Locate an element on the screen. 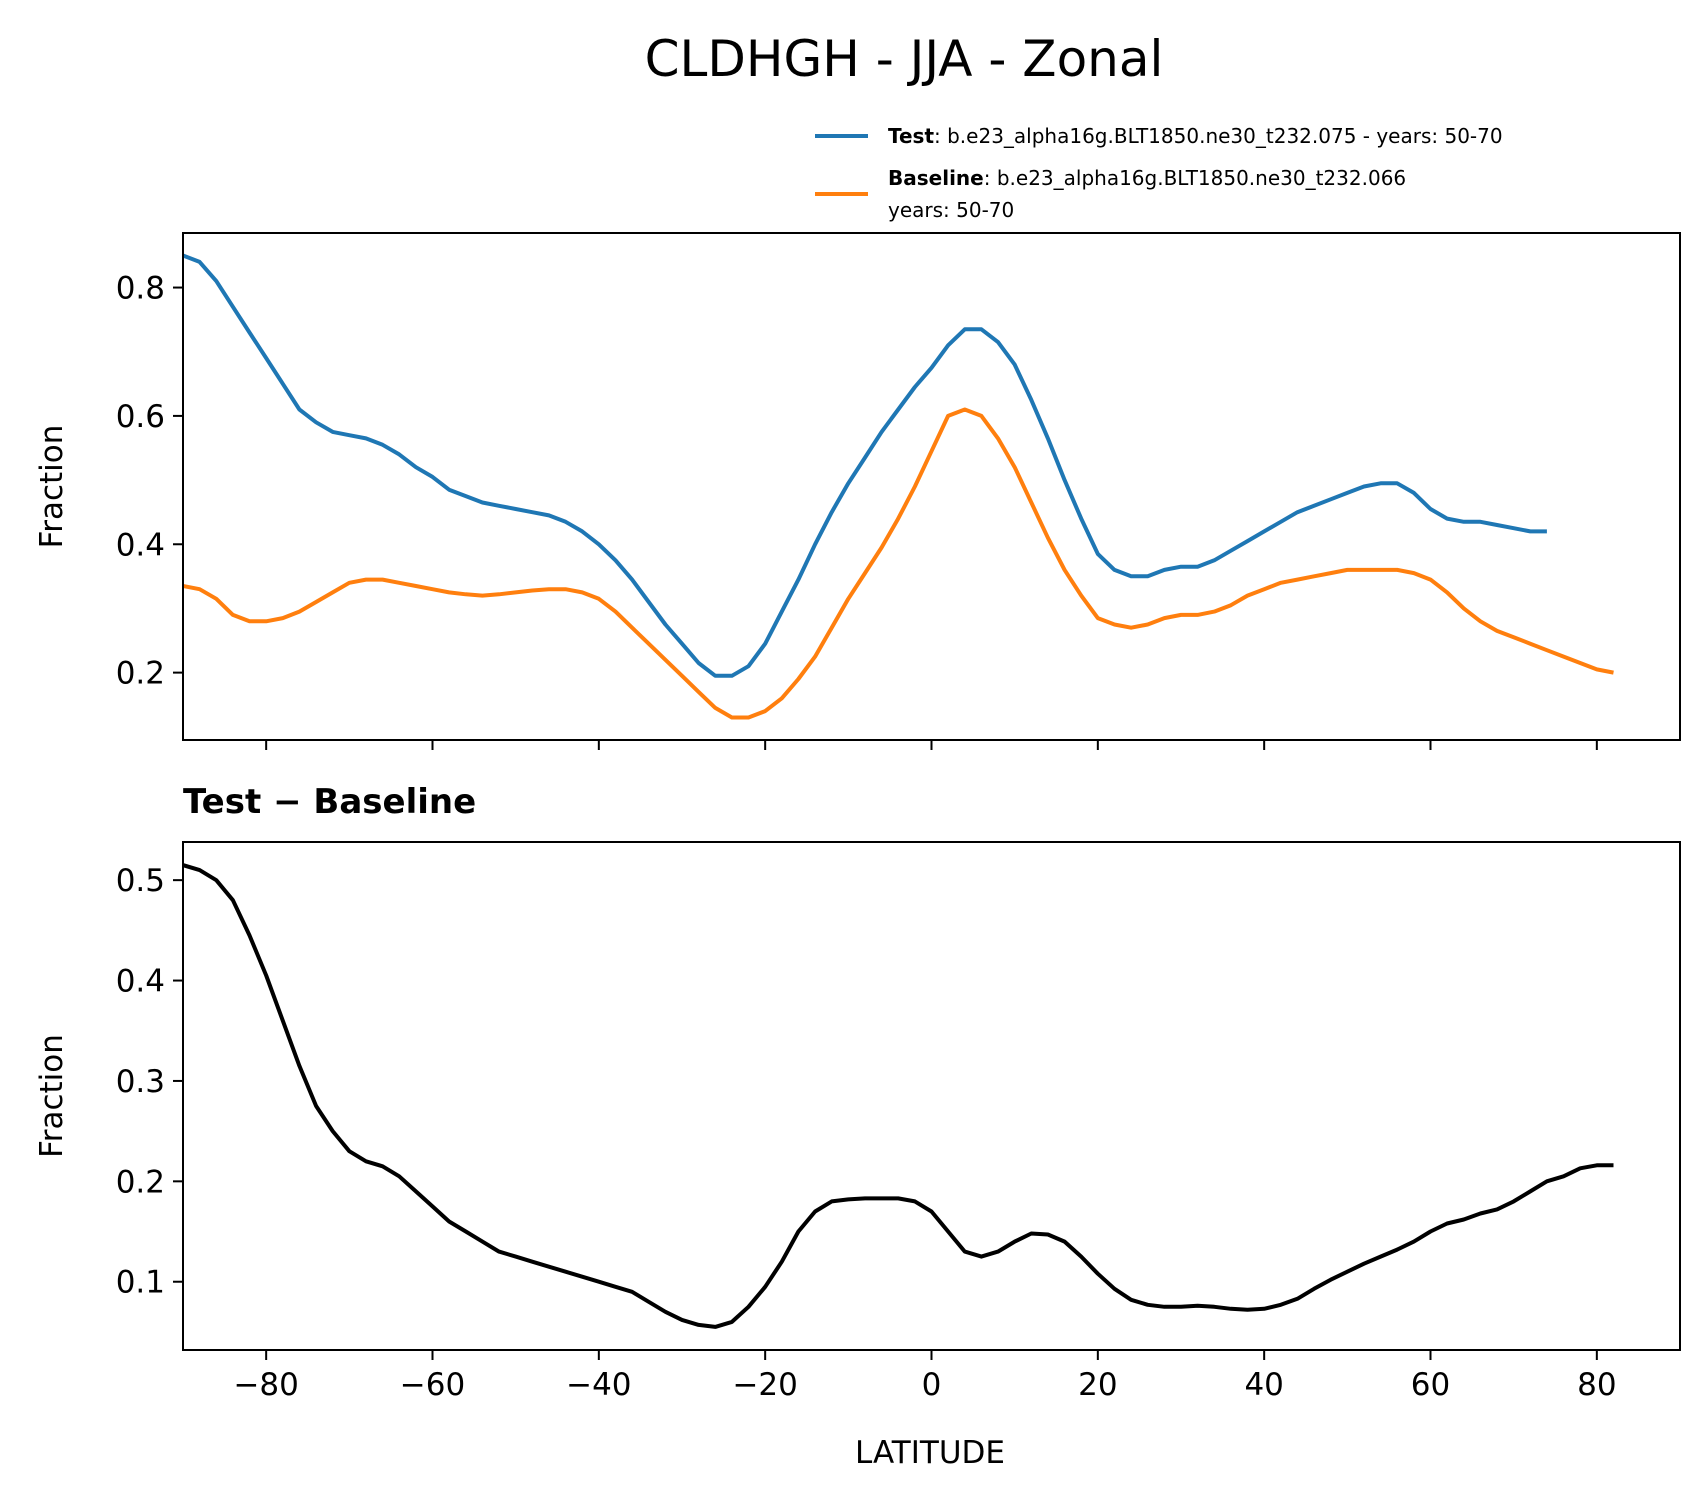  legend-label-test: Test is located at coordinates (911, 136).